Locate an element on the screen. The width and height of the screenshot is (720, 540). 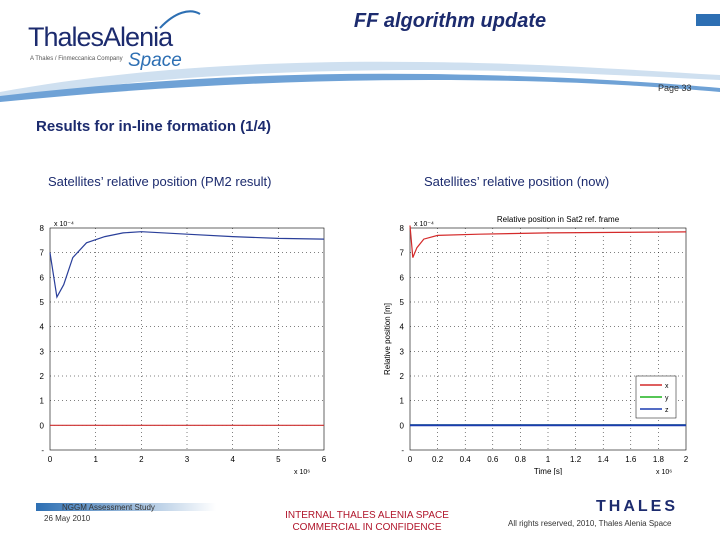
confidentiality-line-2: COMMERCIAL IN CONFIDENCE is located at coordinates (367, 527).